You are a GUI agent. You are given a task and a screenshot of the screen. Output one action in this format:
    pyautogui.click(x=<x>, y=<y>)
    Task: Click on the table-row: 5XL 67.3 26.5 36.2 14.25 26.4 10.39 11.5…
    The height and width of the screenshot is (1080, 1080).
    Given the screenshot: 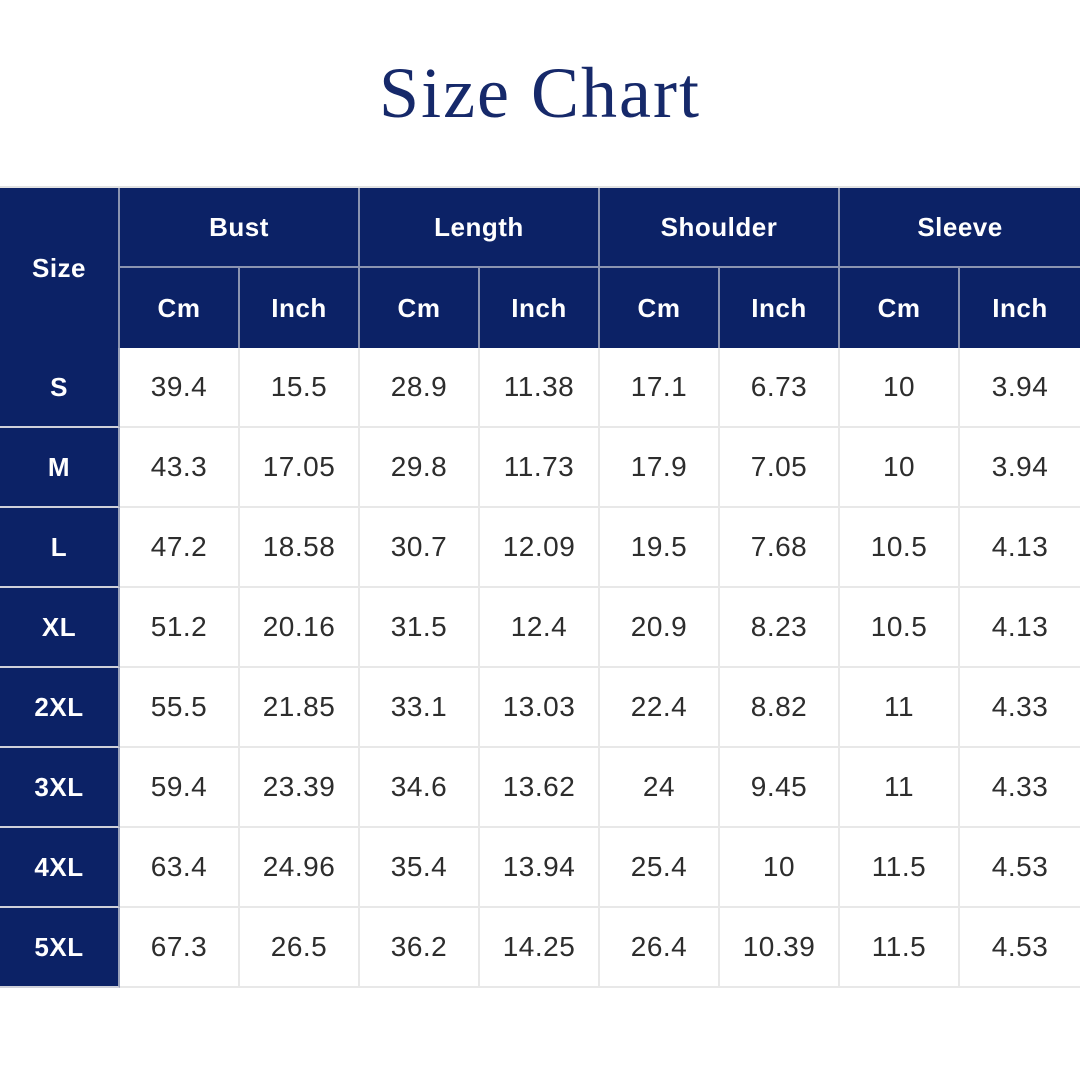 What is the action you would take?
    pyautogui.click(x=540, y=948)
    